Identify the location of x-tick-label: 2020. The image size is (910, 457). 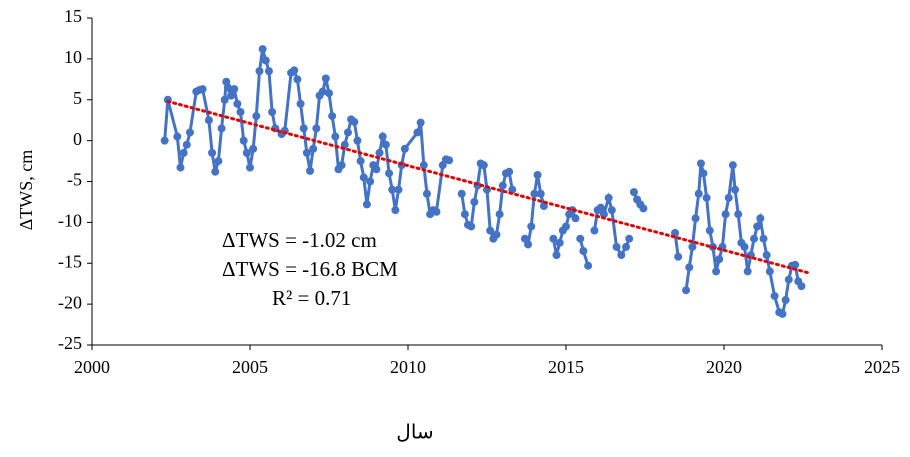
(724, 367).